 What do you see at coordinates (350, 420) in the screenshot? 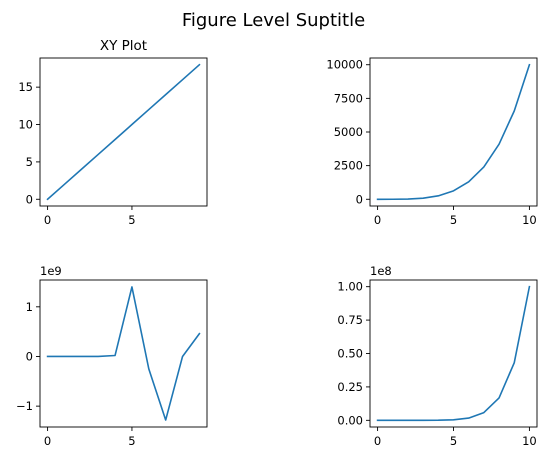
I see `y-tick-label: 0.00` at bounding box center [350, 420].